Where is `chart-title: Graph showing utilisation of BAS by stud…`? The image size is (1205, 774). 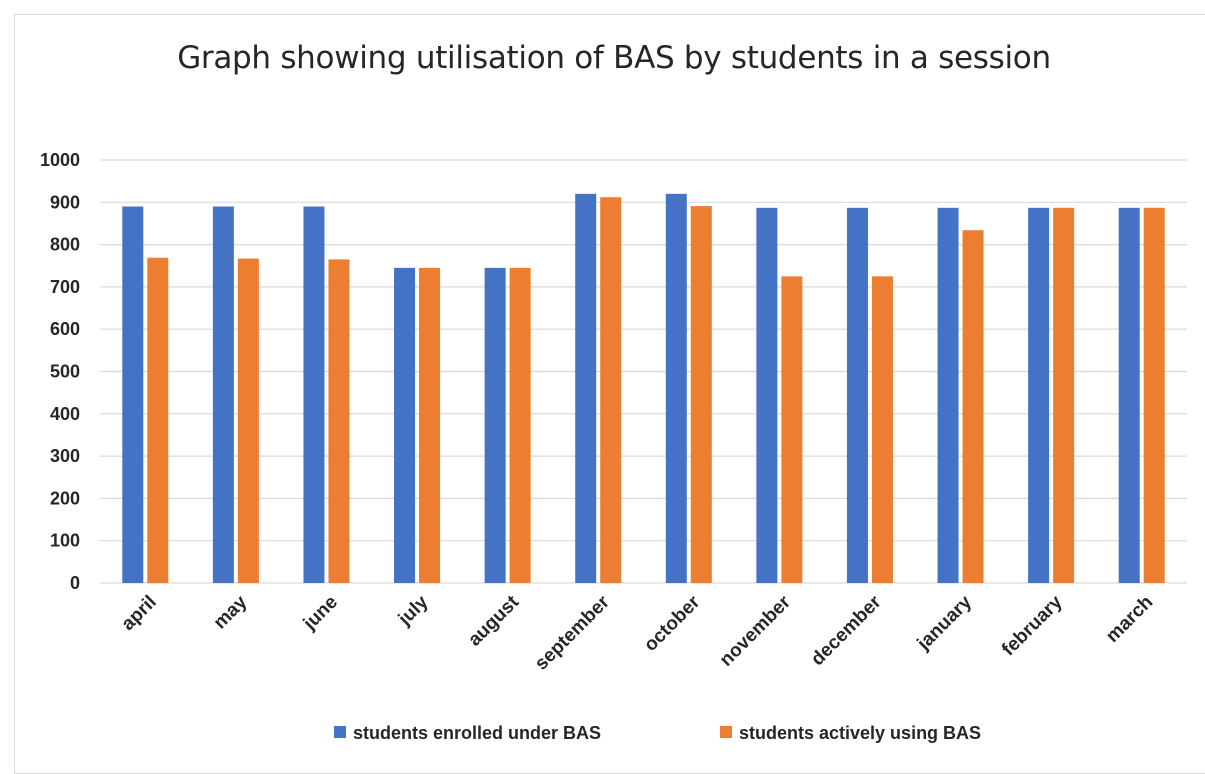 chart-title: Graph showing utilisation of BAS by stud… is located at coordinates (614, 58).